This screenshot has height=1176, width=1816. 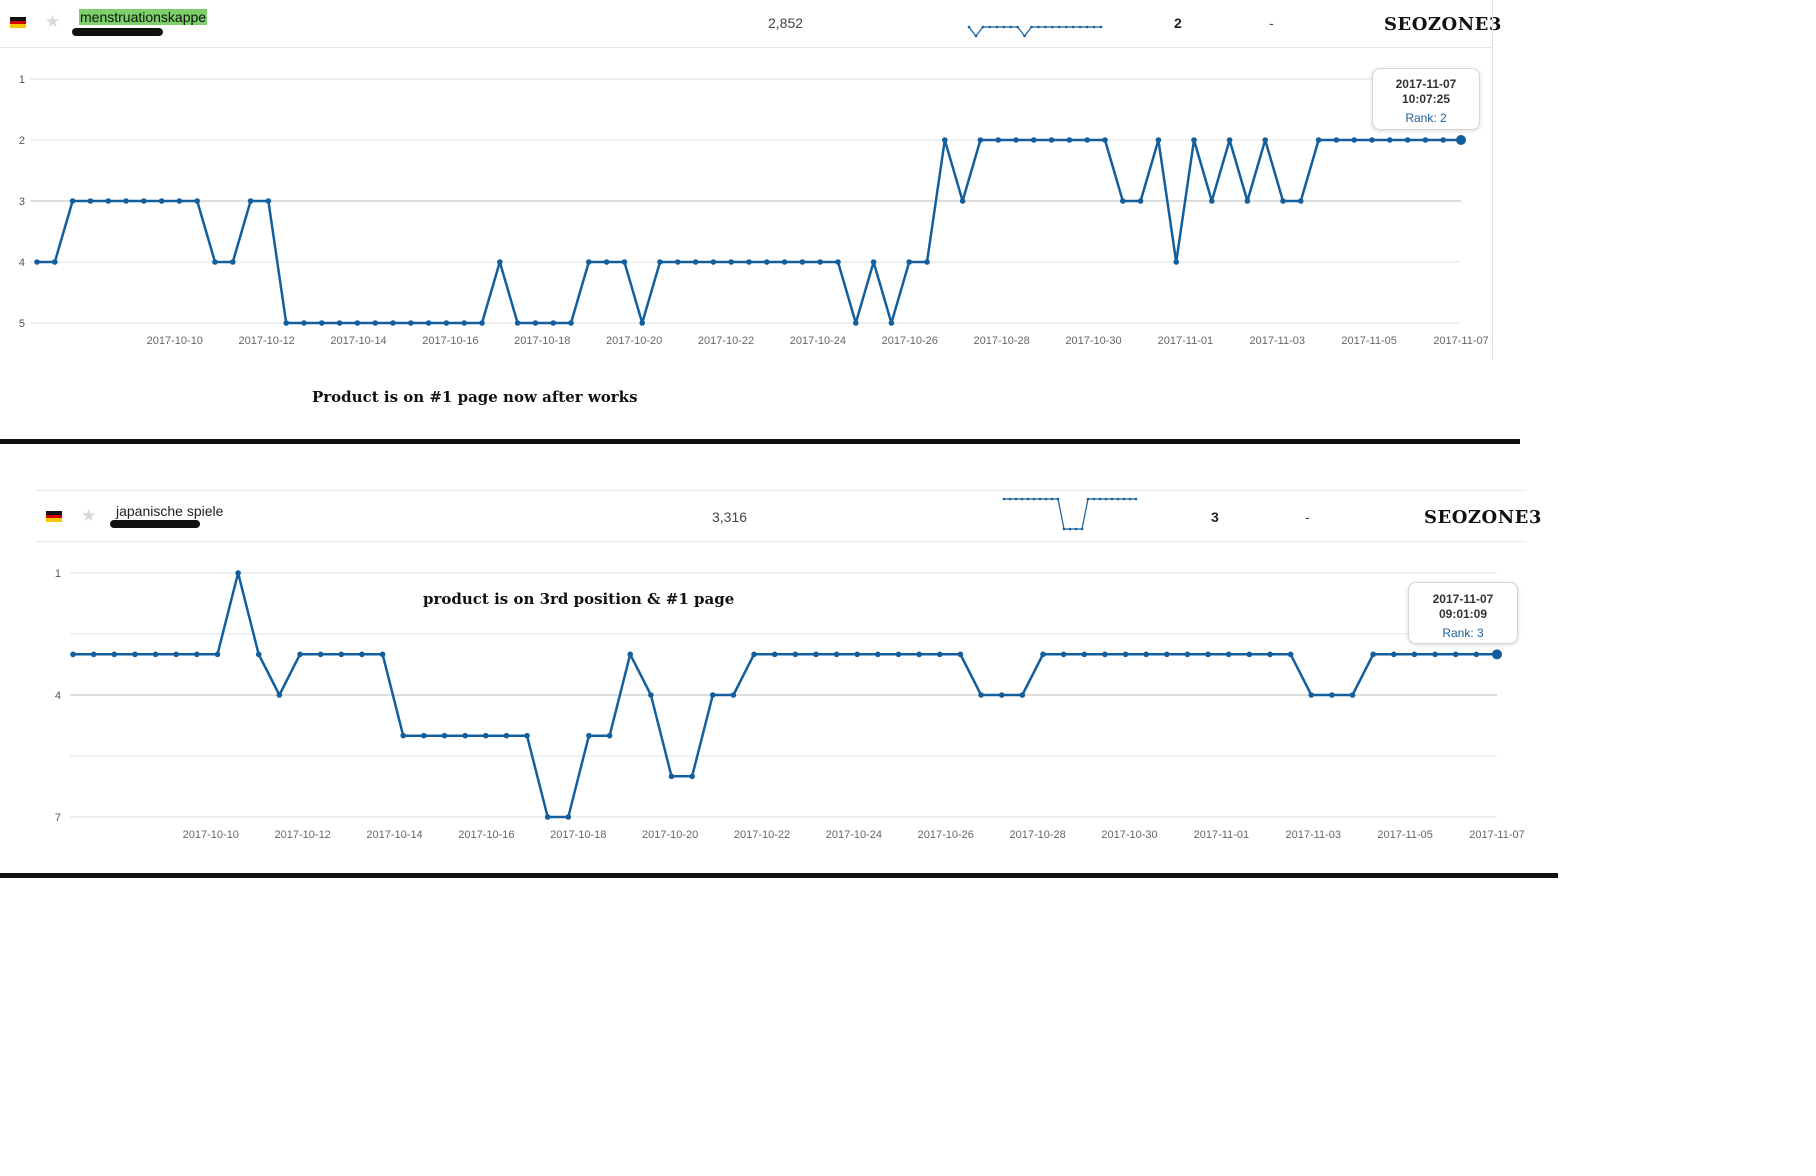 I want to click on x-tick-label: 2017-10-16, so click(x=450, y=341).